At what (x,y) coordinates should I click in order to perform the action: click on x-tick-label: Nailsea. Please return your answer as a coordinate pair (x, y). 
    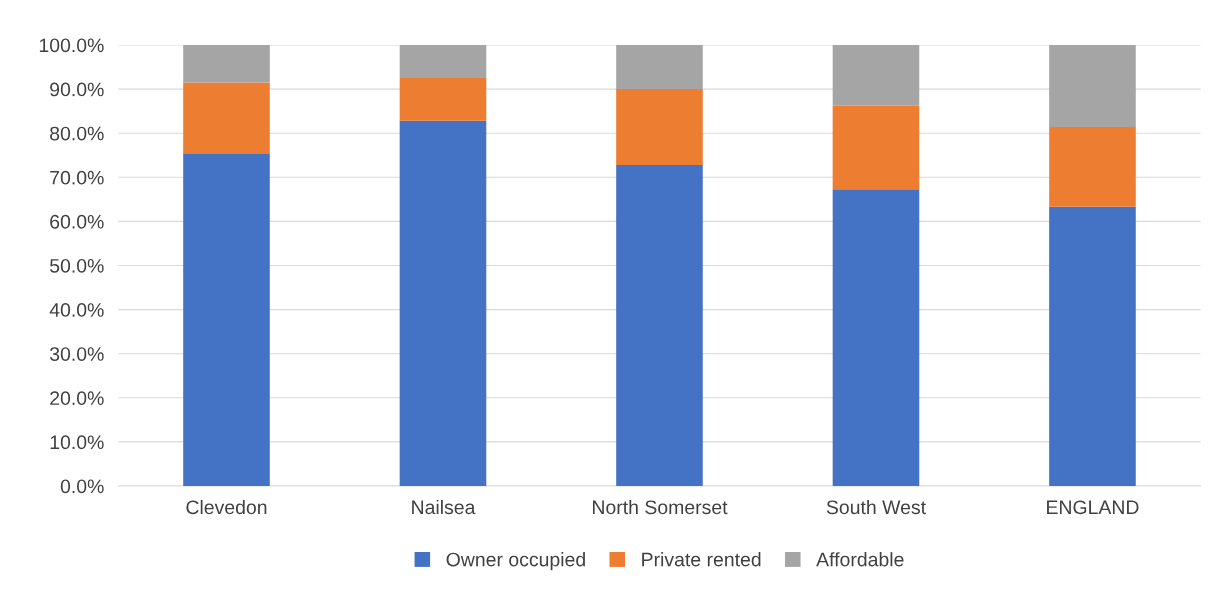
    Looking at the image, I should click on (444, 507).